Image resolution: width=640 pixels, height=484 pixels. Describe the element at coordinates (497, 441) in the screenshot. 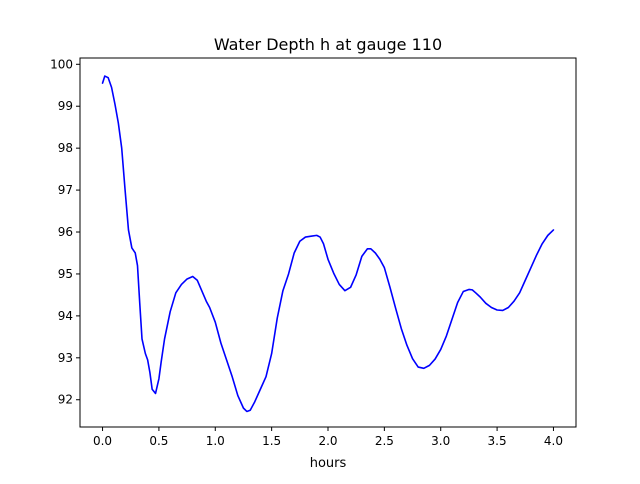

I see `x-tick-label: 3.5` at that location.